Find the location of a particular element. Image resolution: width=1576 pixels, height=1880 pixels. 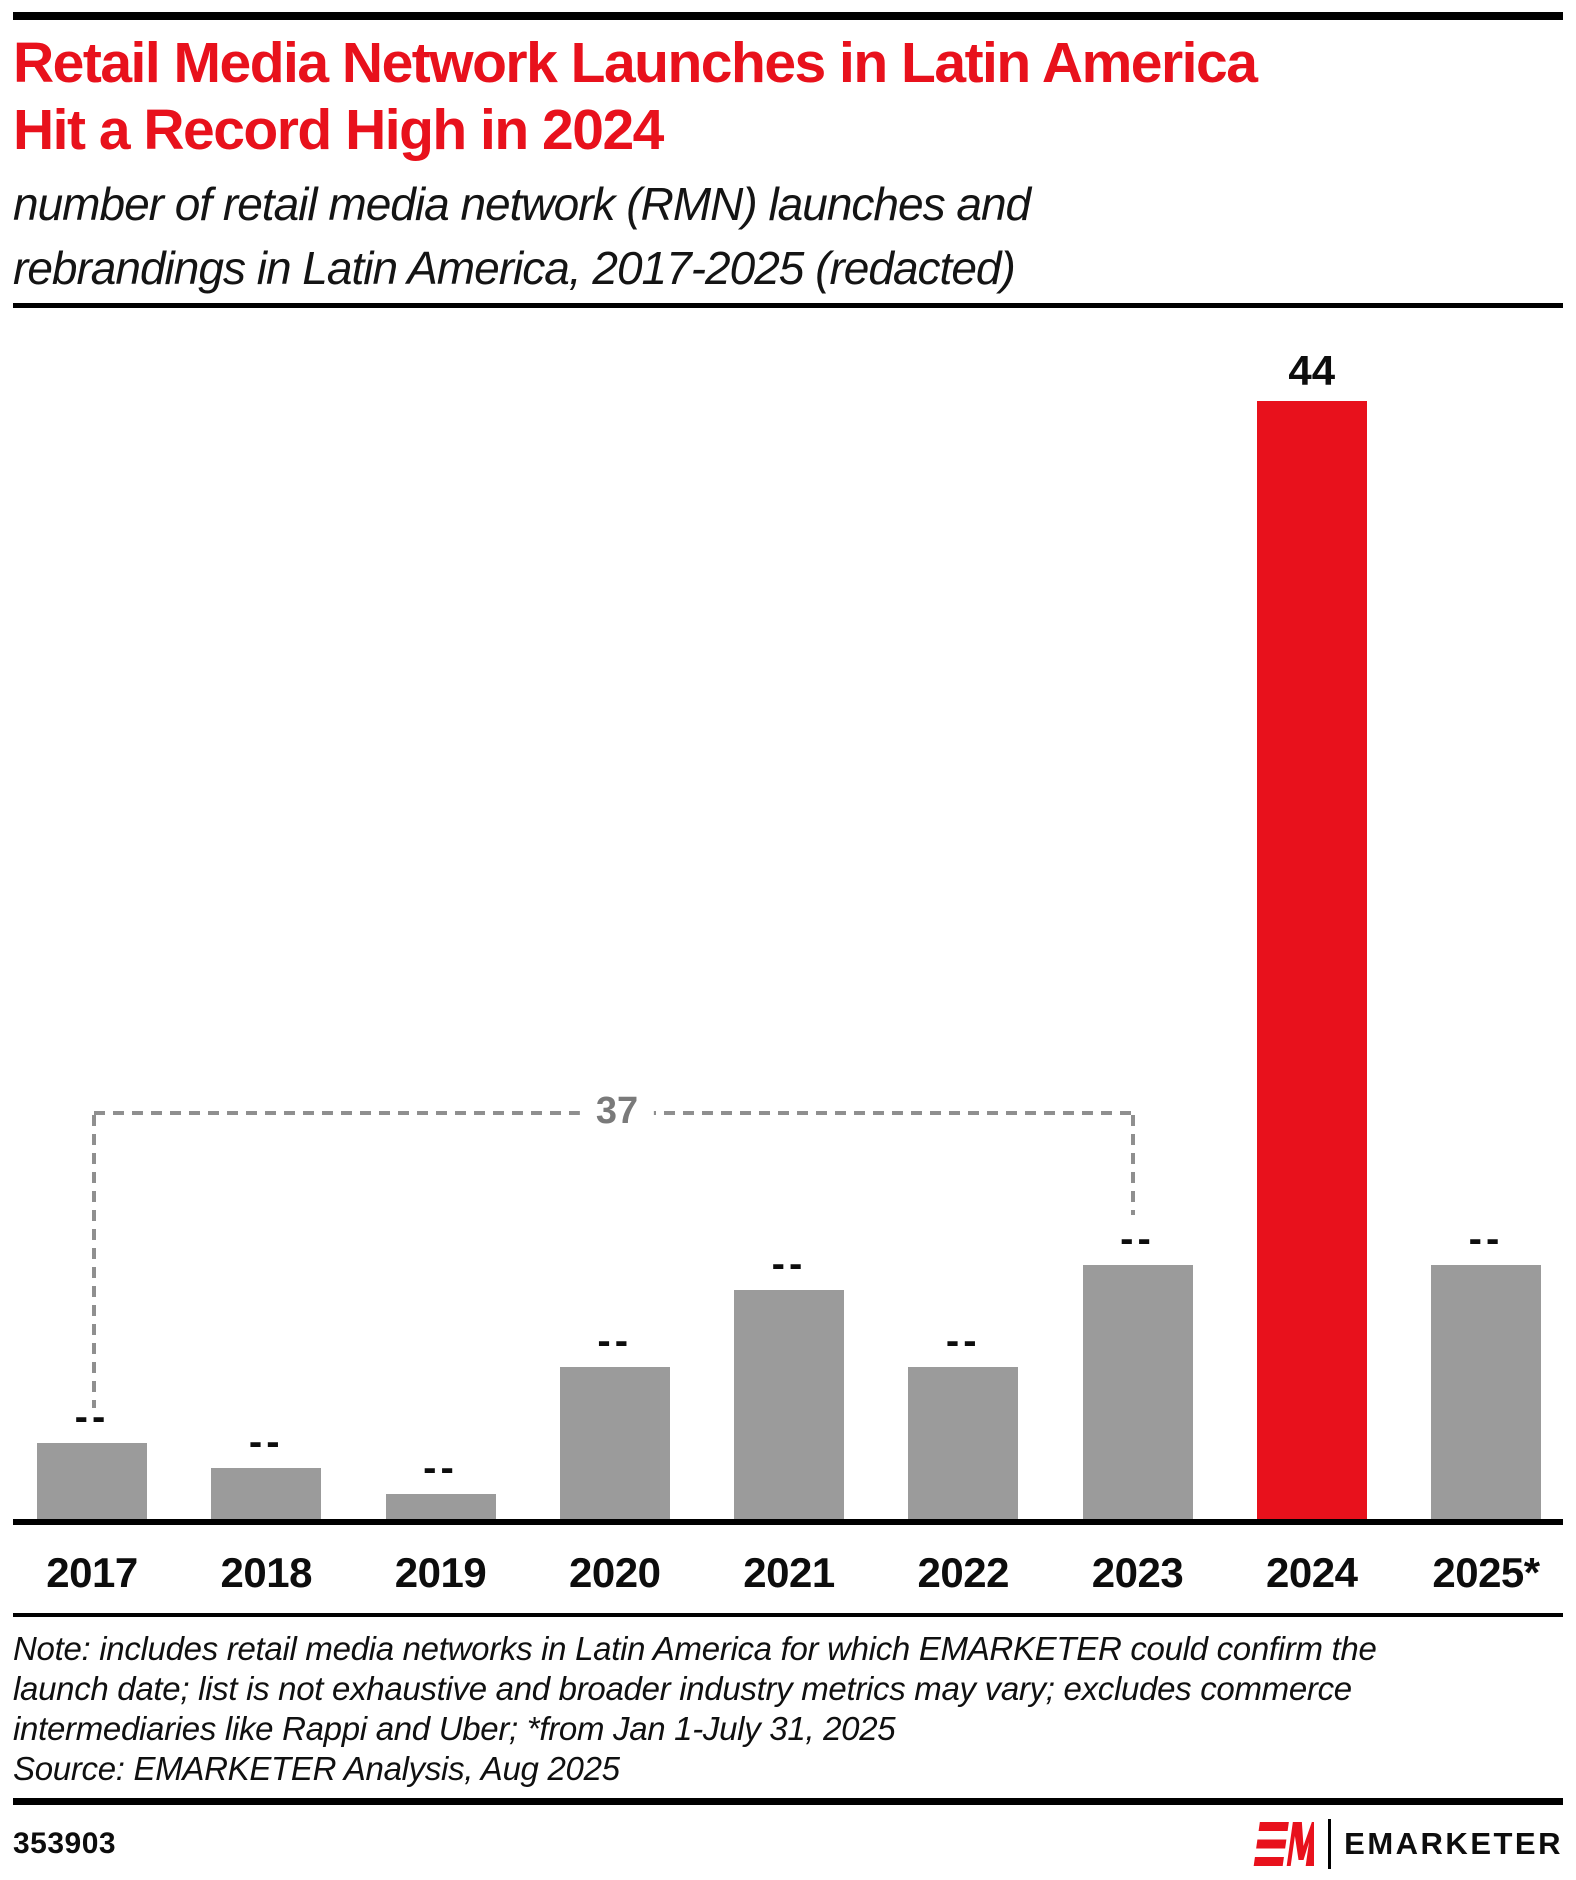

em-monogram-icon is located at coordinates (1284, 1844).